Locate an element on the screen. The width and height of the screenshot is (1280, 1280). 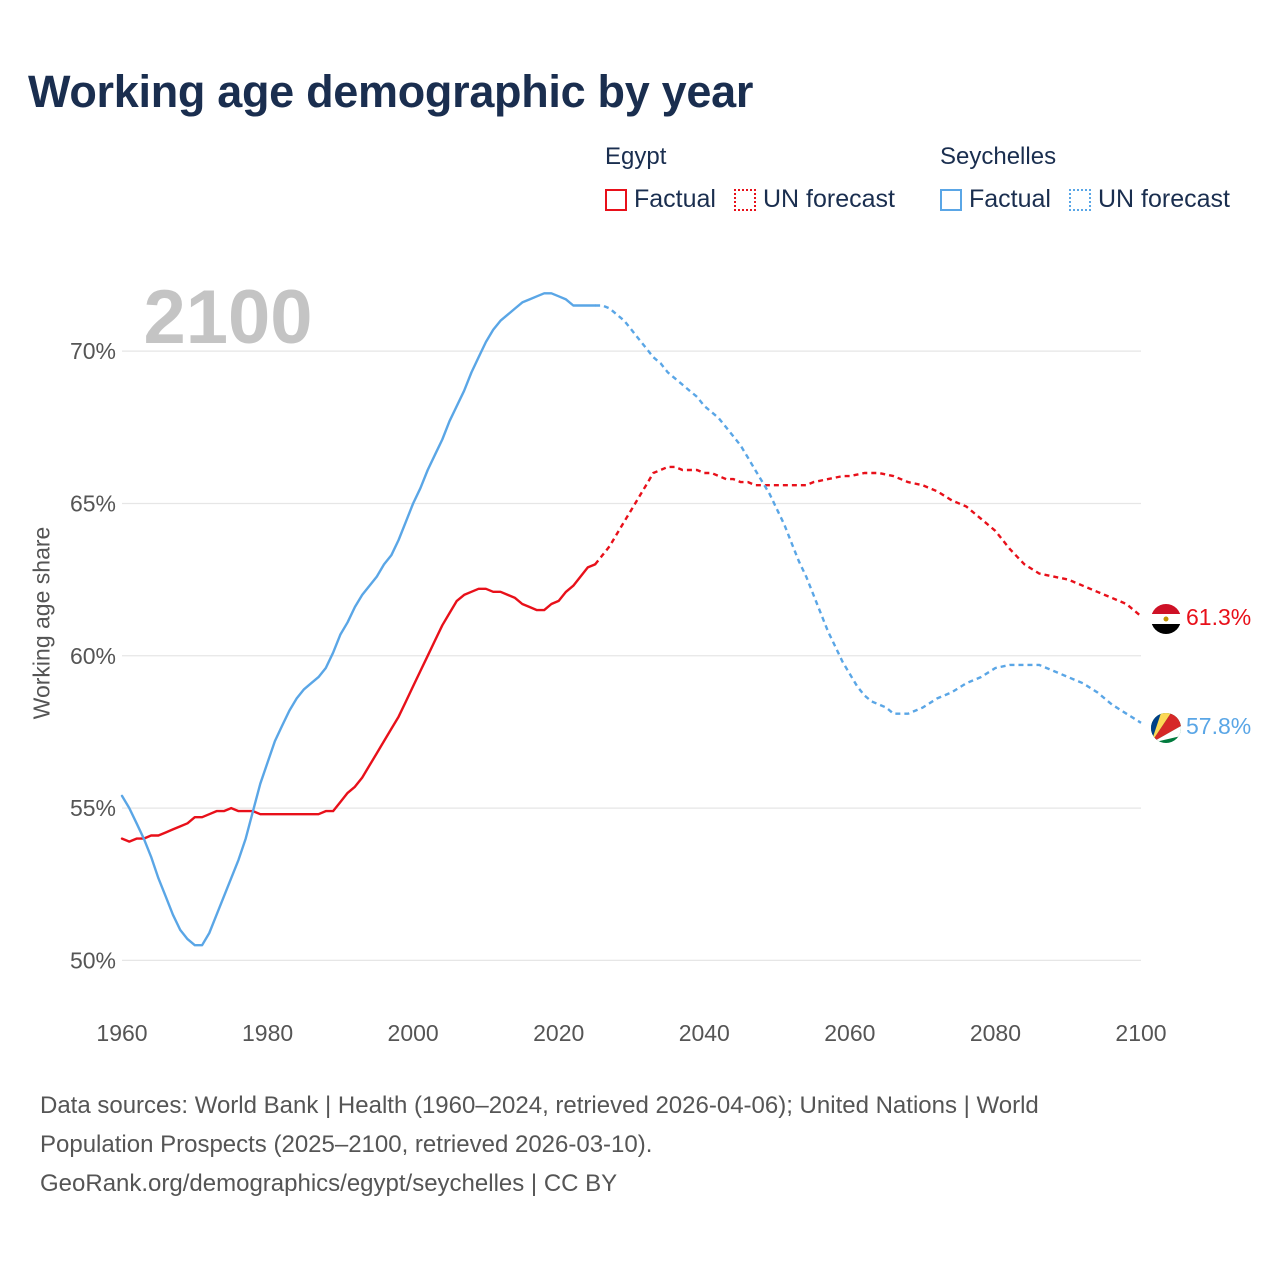
y-axis-ticks: 50% 55% 60% 65% 70% is located at coordinates (93, 655).